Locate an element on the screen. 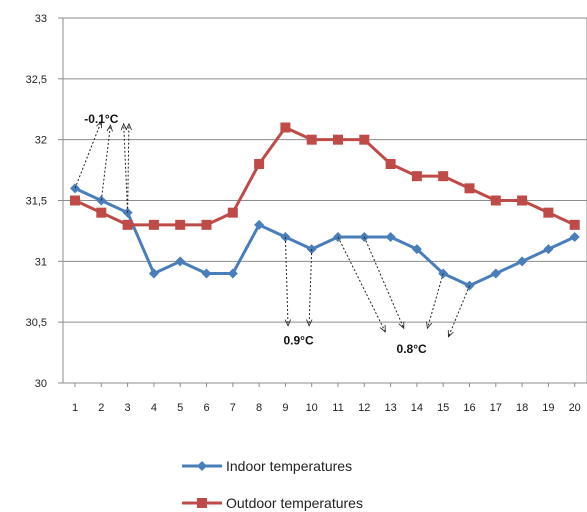  x-tick-label: 17 is located at coordinates (496, 408).